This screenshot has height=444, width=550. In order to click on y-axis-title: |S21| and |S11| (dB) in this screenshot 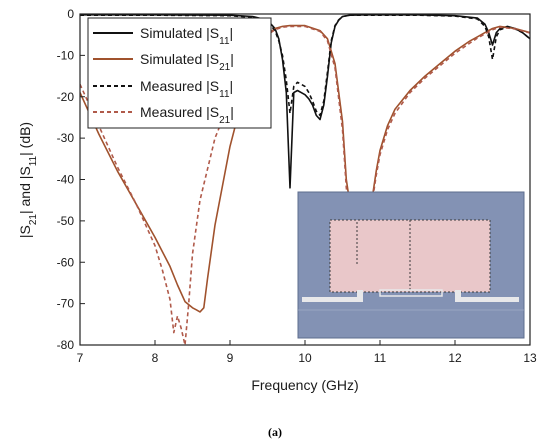, I will do `click(28, 180)`.